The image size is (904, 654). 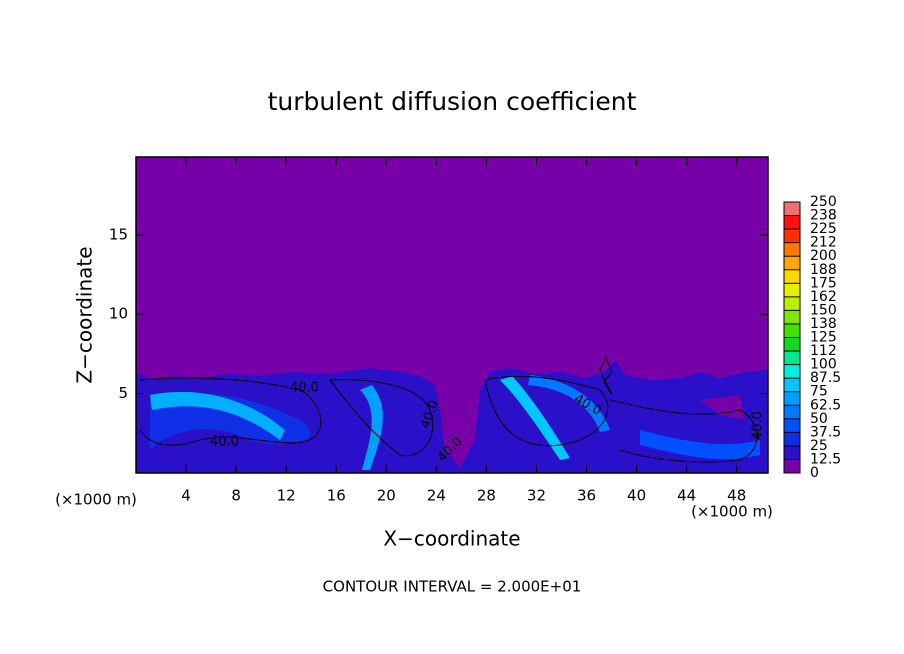 What do you see at coordinates (825, 459) in the screenshot?
I see `colorbar-label: 12.5` at bounding box center [825, 459].